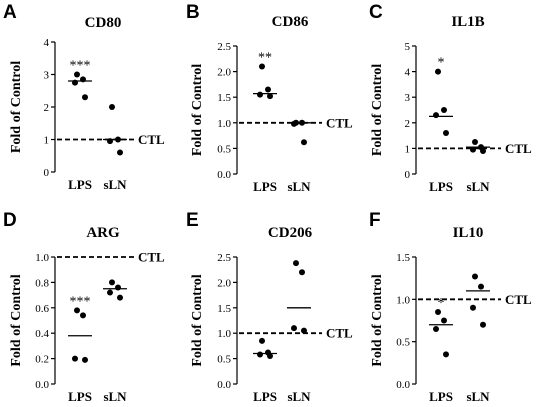  I want to click on panel-letter: A, so click(10, 12).